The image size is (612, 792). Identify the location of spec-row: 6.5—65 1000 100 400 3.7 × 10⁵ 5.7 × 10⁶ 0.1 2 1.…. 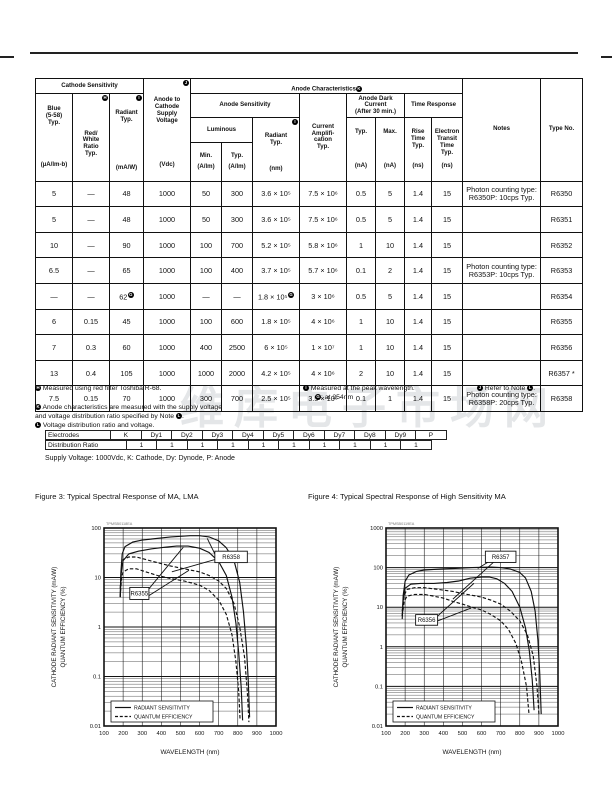
(309, 271).